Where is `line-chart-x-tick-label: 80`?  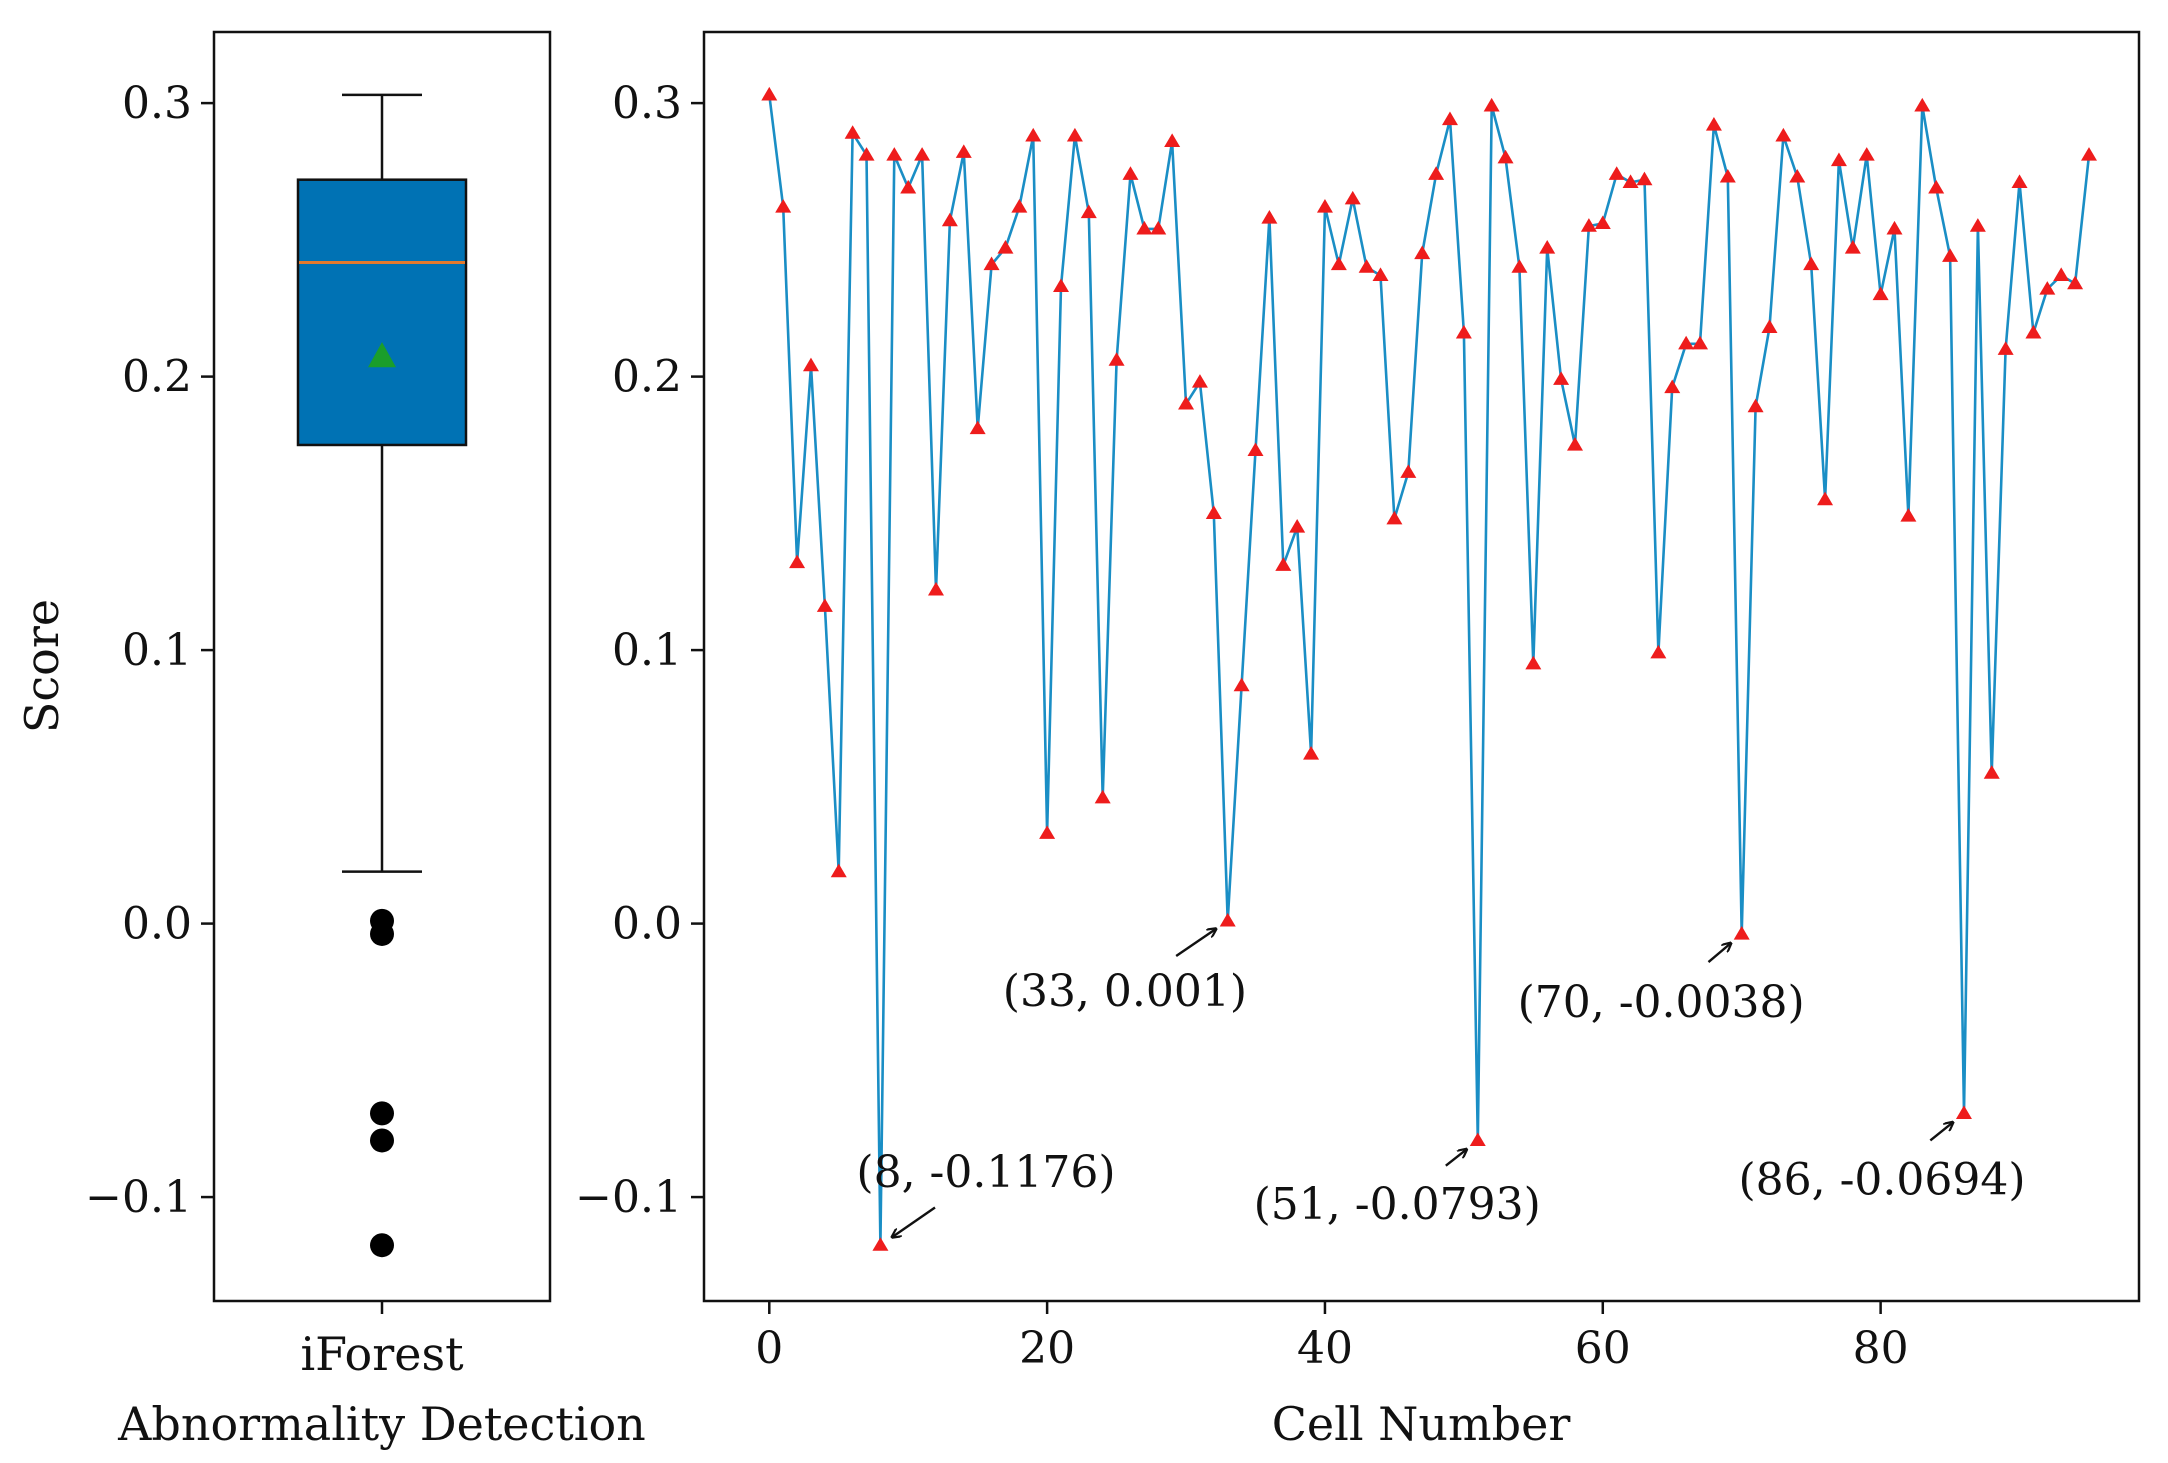 line-chart-x-tick-label: 80 is located at coordinates (1881, 1348).